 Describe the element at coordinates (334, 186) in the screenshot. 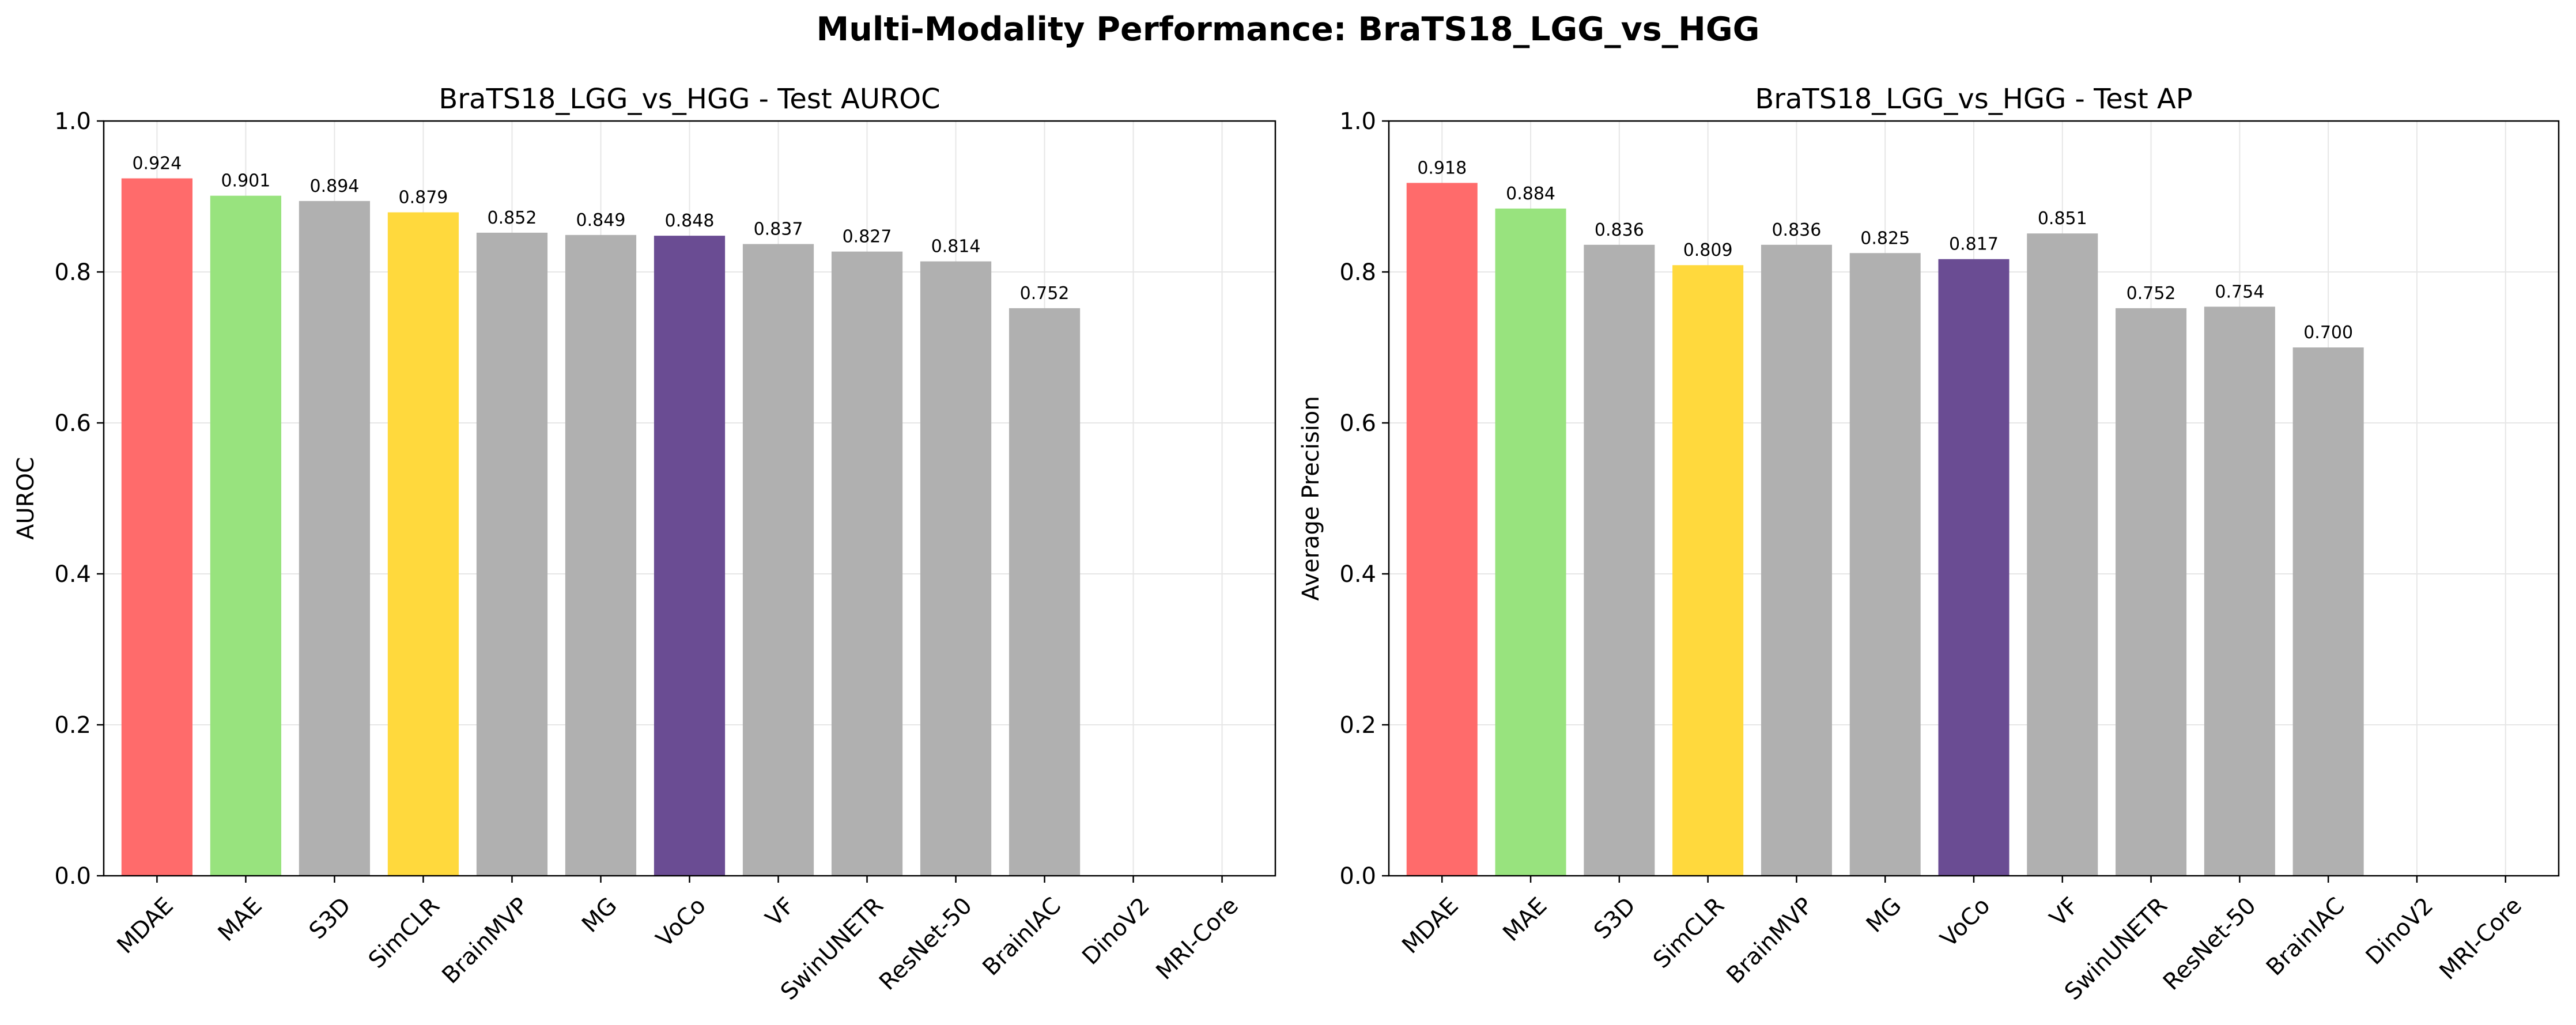

I see `data-label: 0.894` at that location.